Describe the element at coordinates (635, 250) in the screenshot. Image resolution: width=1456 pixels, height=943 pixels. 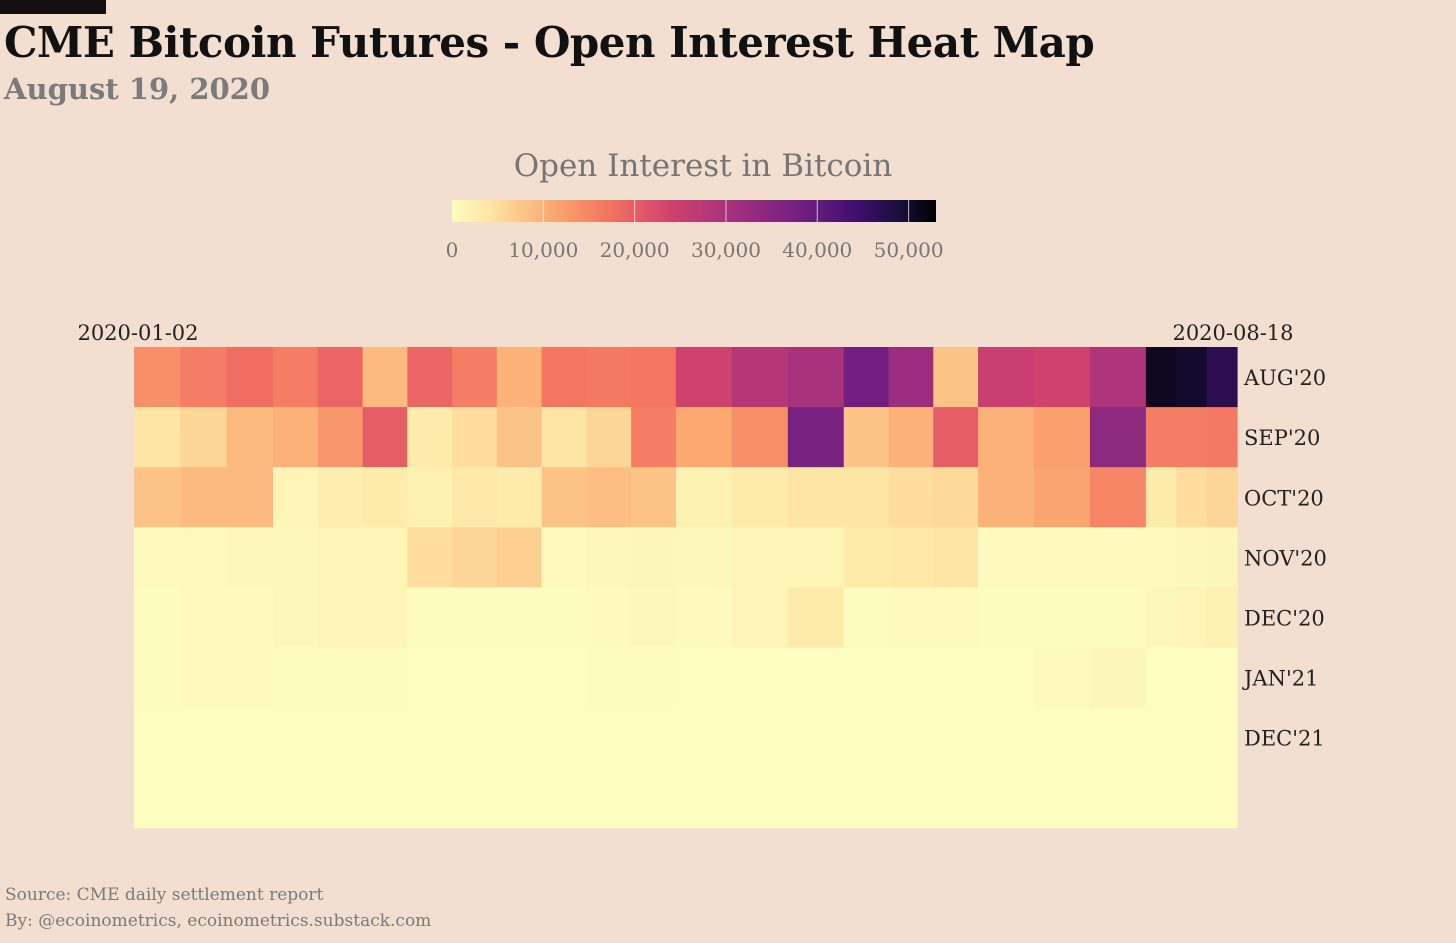
I see `legend-tick-label: 20,000` at that location.